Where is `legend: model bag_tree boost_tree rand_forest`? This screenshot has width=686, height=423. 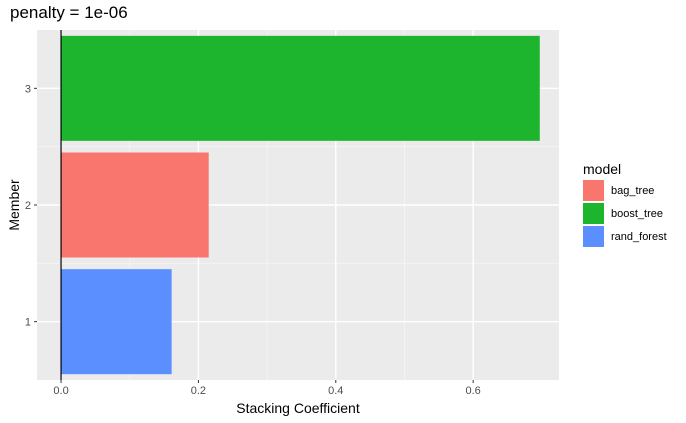 legend: model bag_tree boost_tree rand_forest is located at coordinates (625, 204).